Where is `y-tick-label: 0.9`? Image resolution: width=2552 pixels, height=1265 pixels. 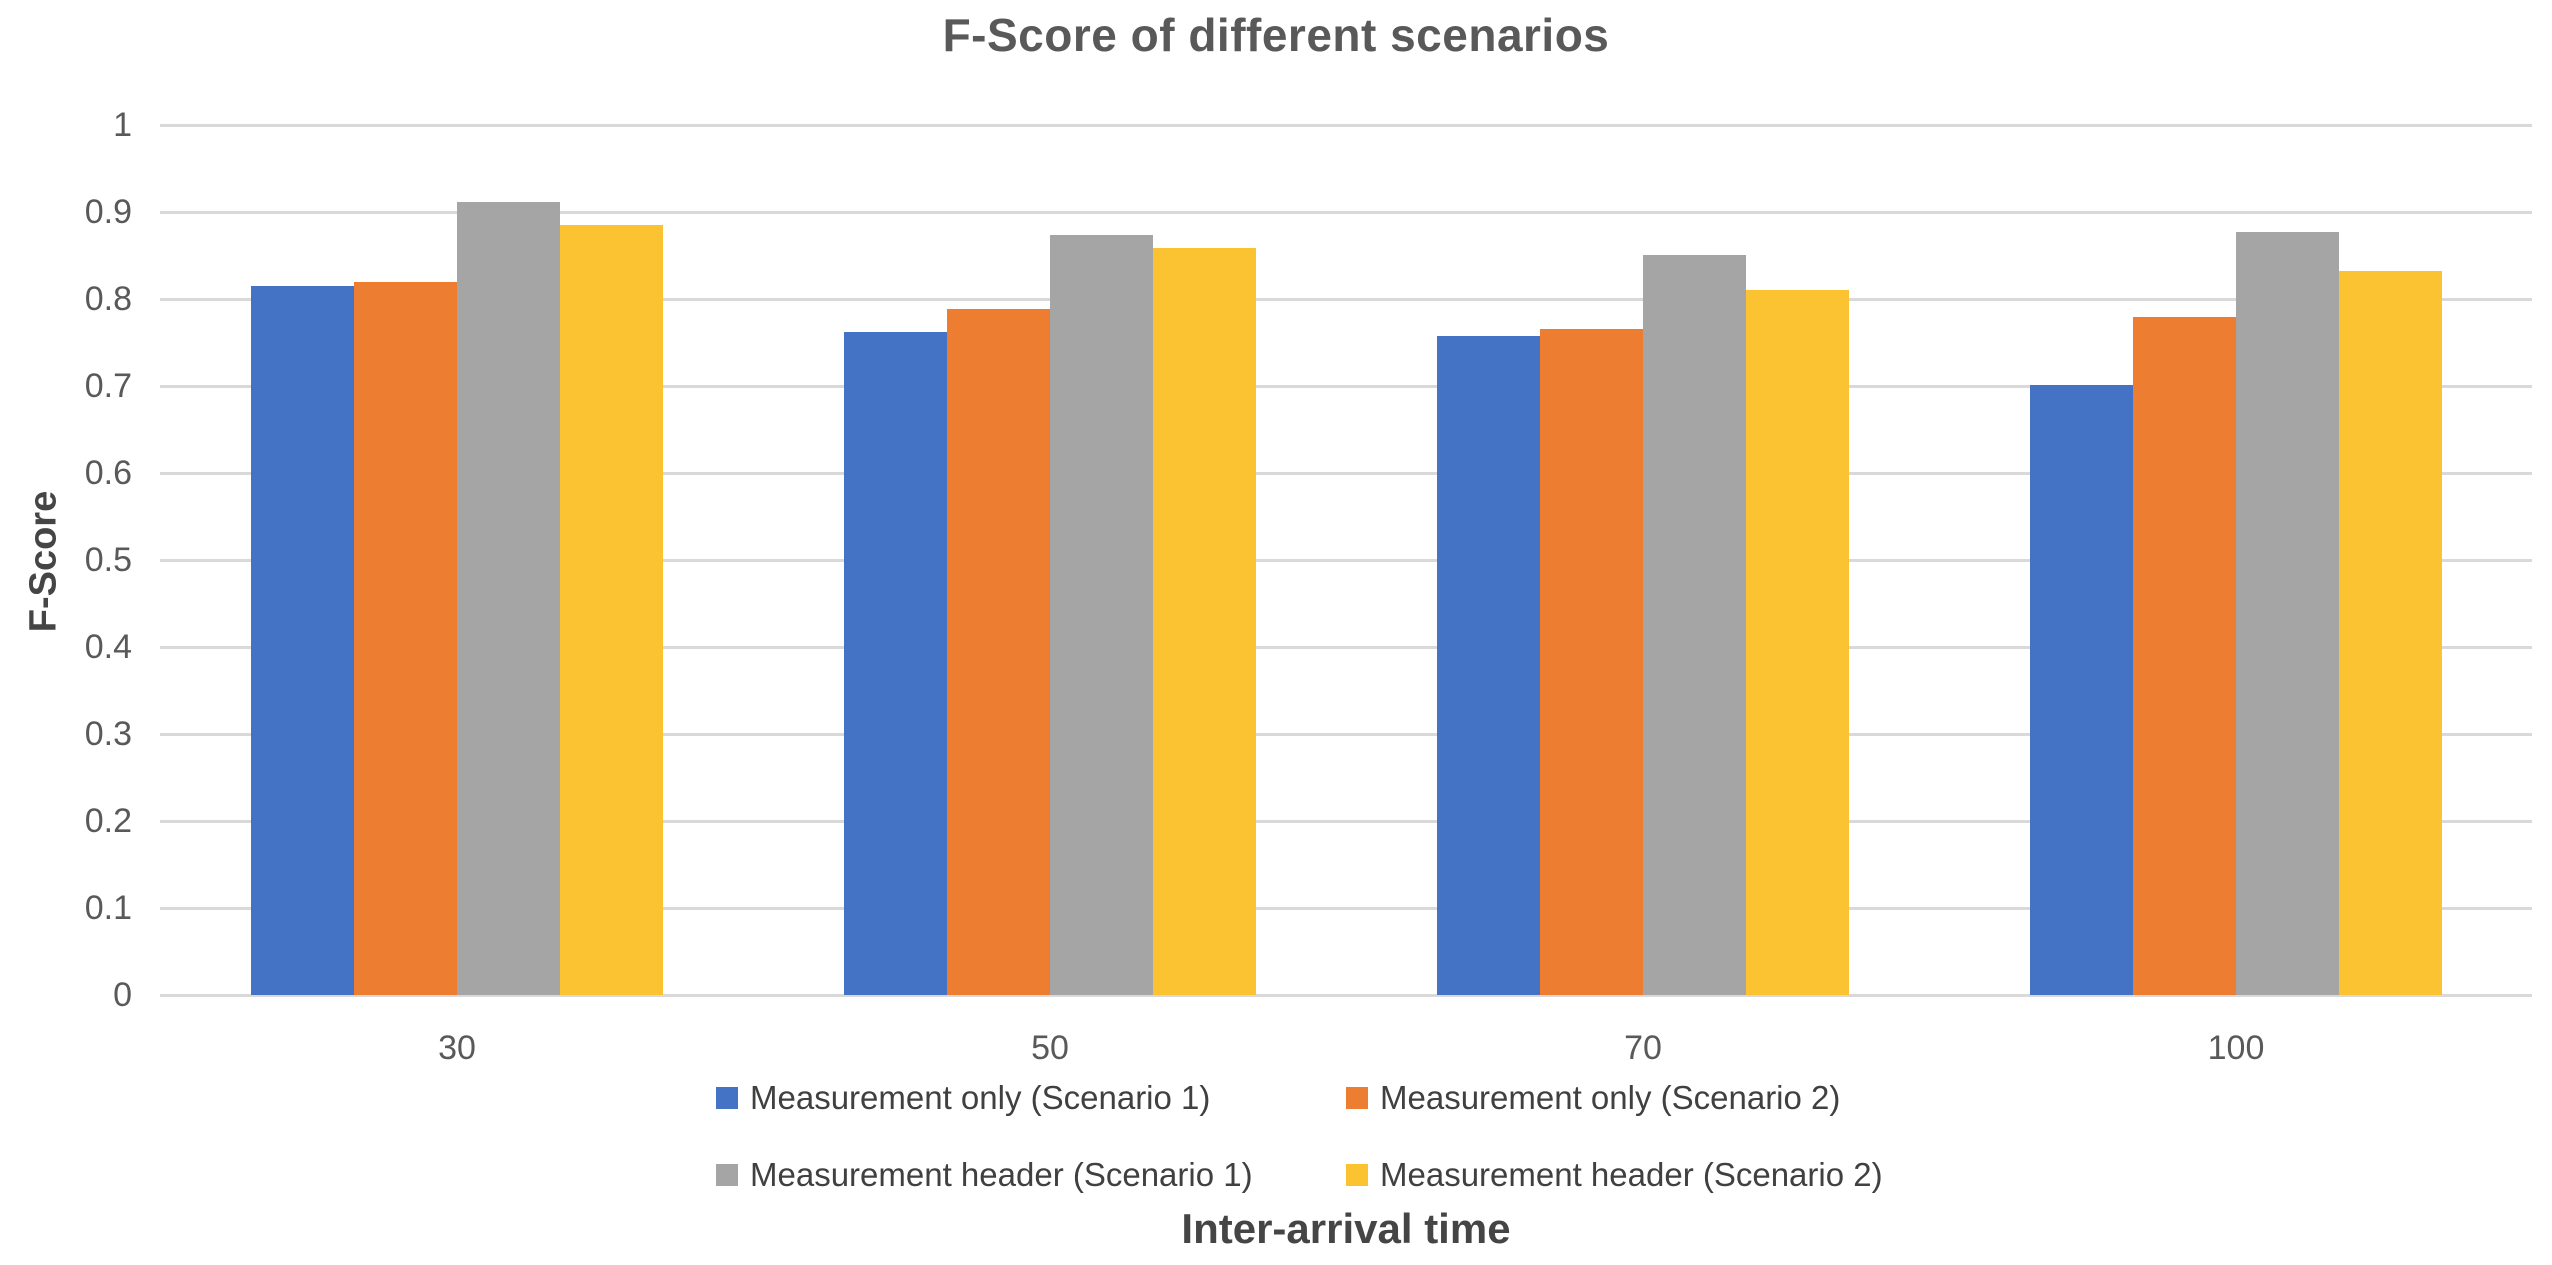 y-tick-label: 0.9 is located at coordinates (108, 212).